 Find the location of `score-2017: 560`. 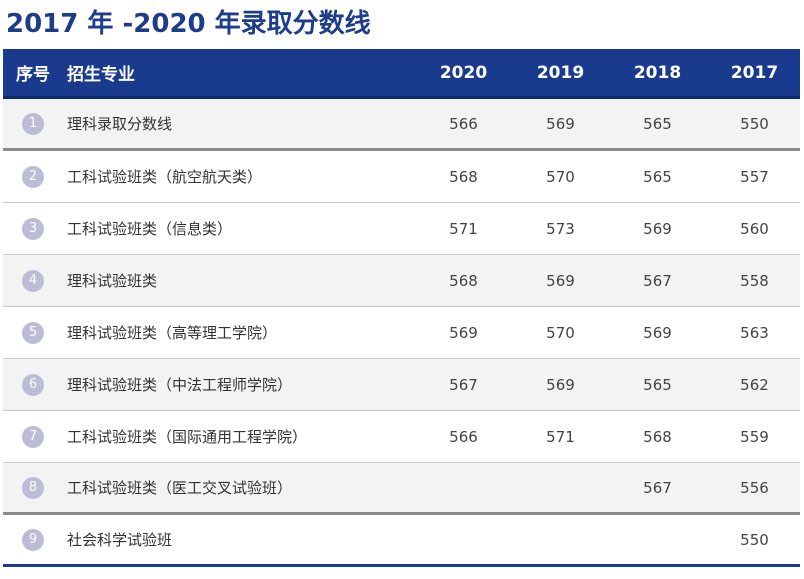

score-2017: 560 is located at coordinates (754, 228).